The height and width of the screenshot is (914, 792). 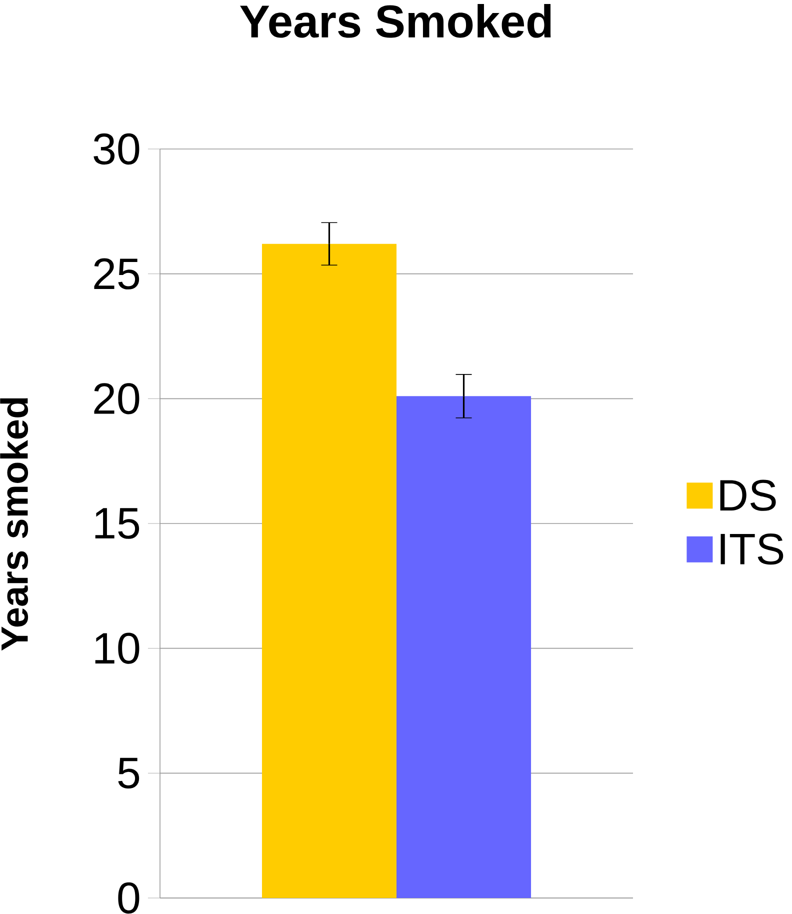 What do you see at coordinates (395, 21) in the screenshot?
I see `chart-title: Years Smoked` at bounding box center [395, 21].